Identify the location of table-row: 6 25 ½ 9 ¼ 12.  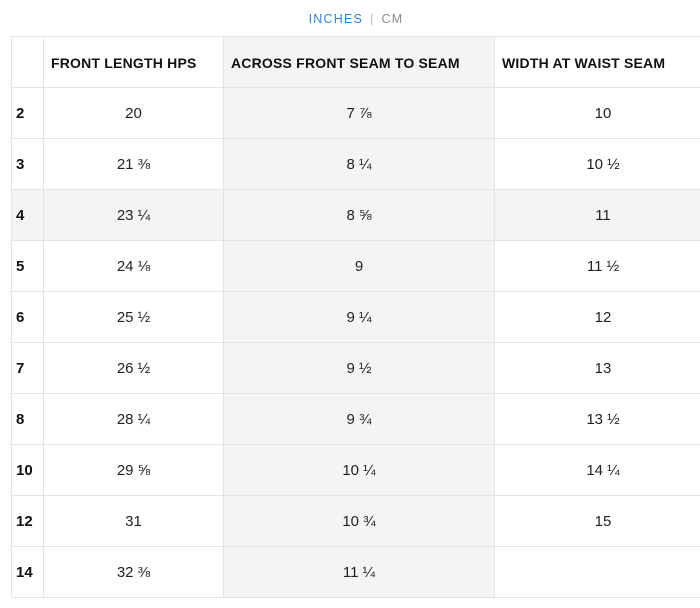
(355, 317).